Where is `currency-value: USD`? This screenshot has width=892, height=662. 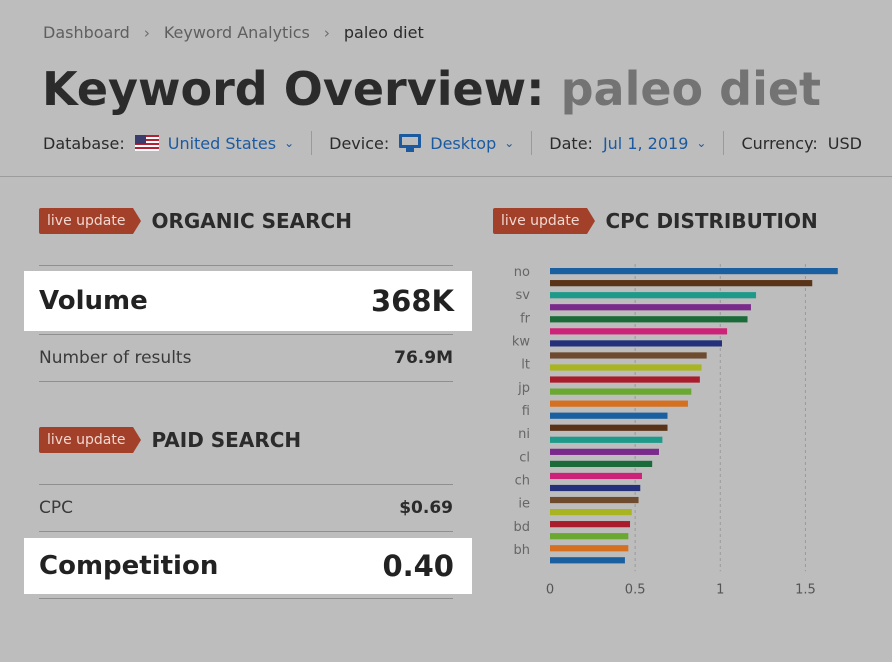
currency-value: USD is located at coordinates (844, 143).